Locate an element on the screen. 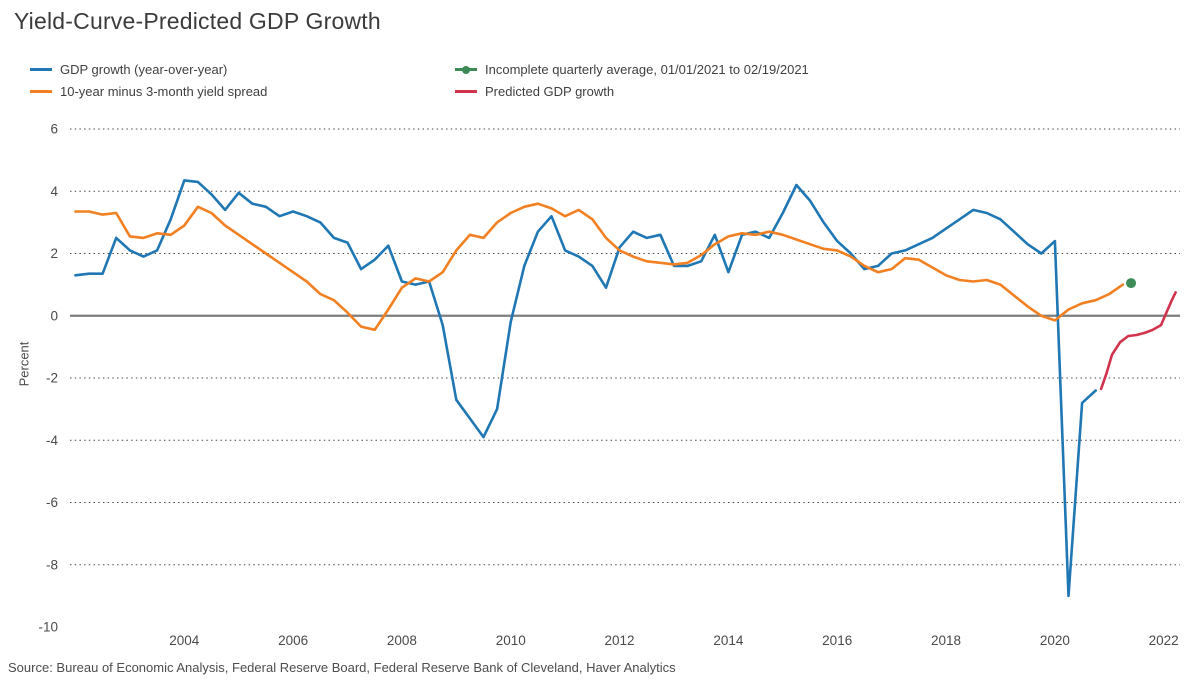  green-dot-icon is located at coordinates (466, 69).